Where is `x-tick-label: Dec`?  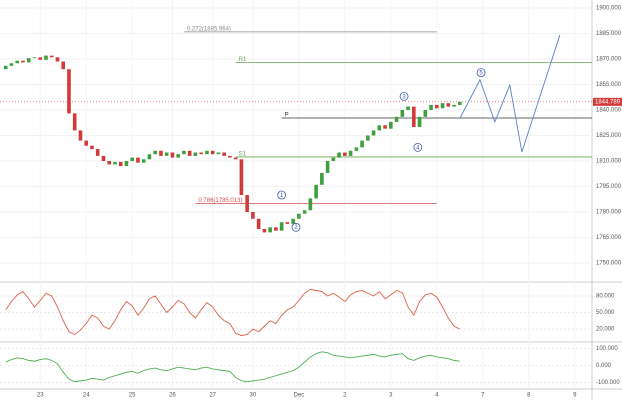 x-tick-label: Dec is located at coordinates (299, 396).